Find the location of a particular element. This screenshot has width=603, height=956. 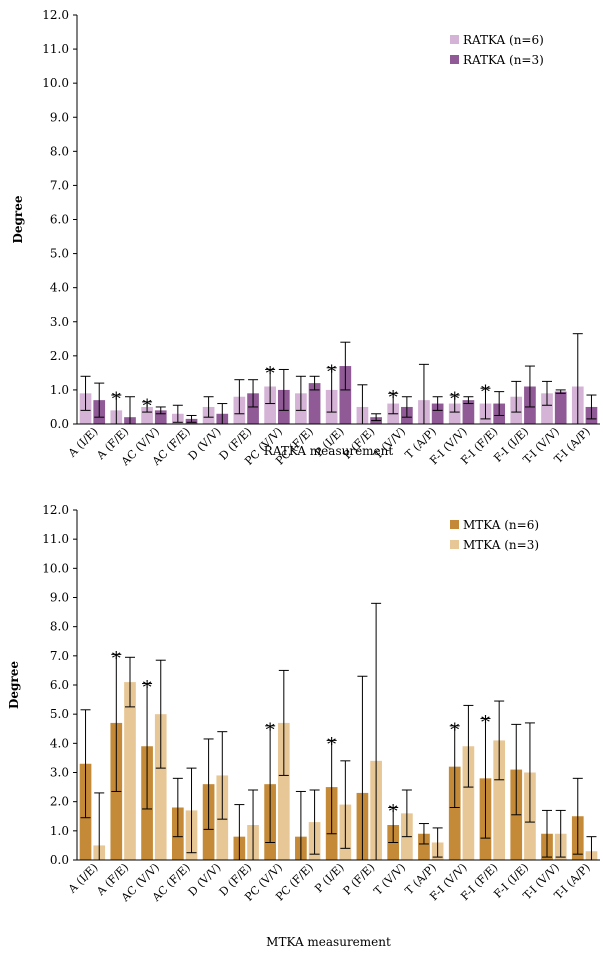

x-tick-label: P (F/E) is located at coordinates (359, 879).